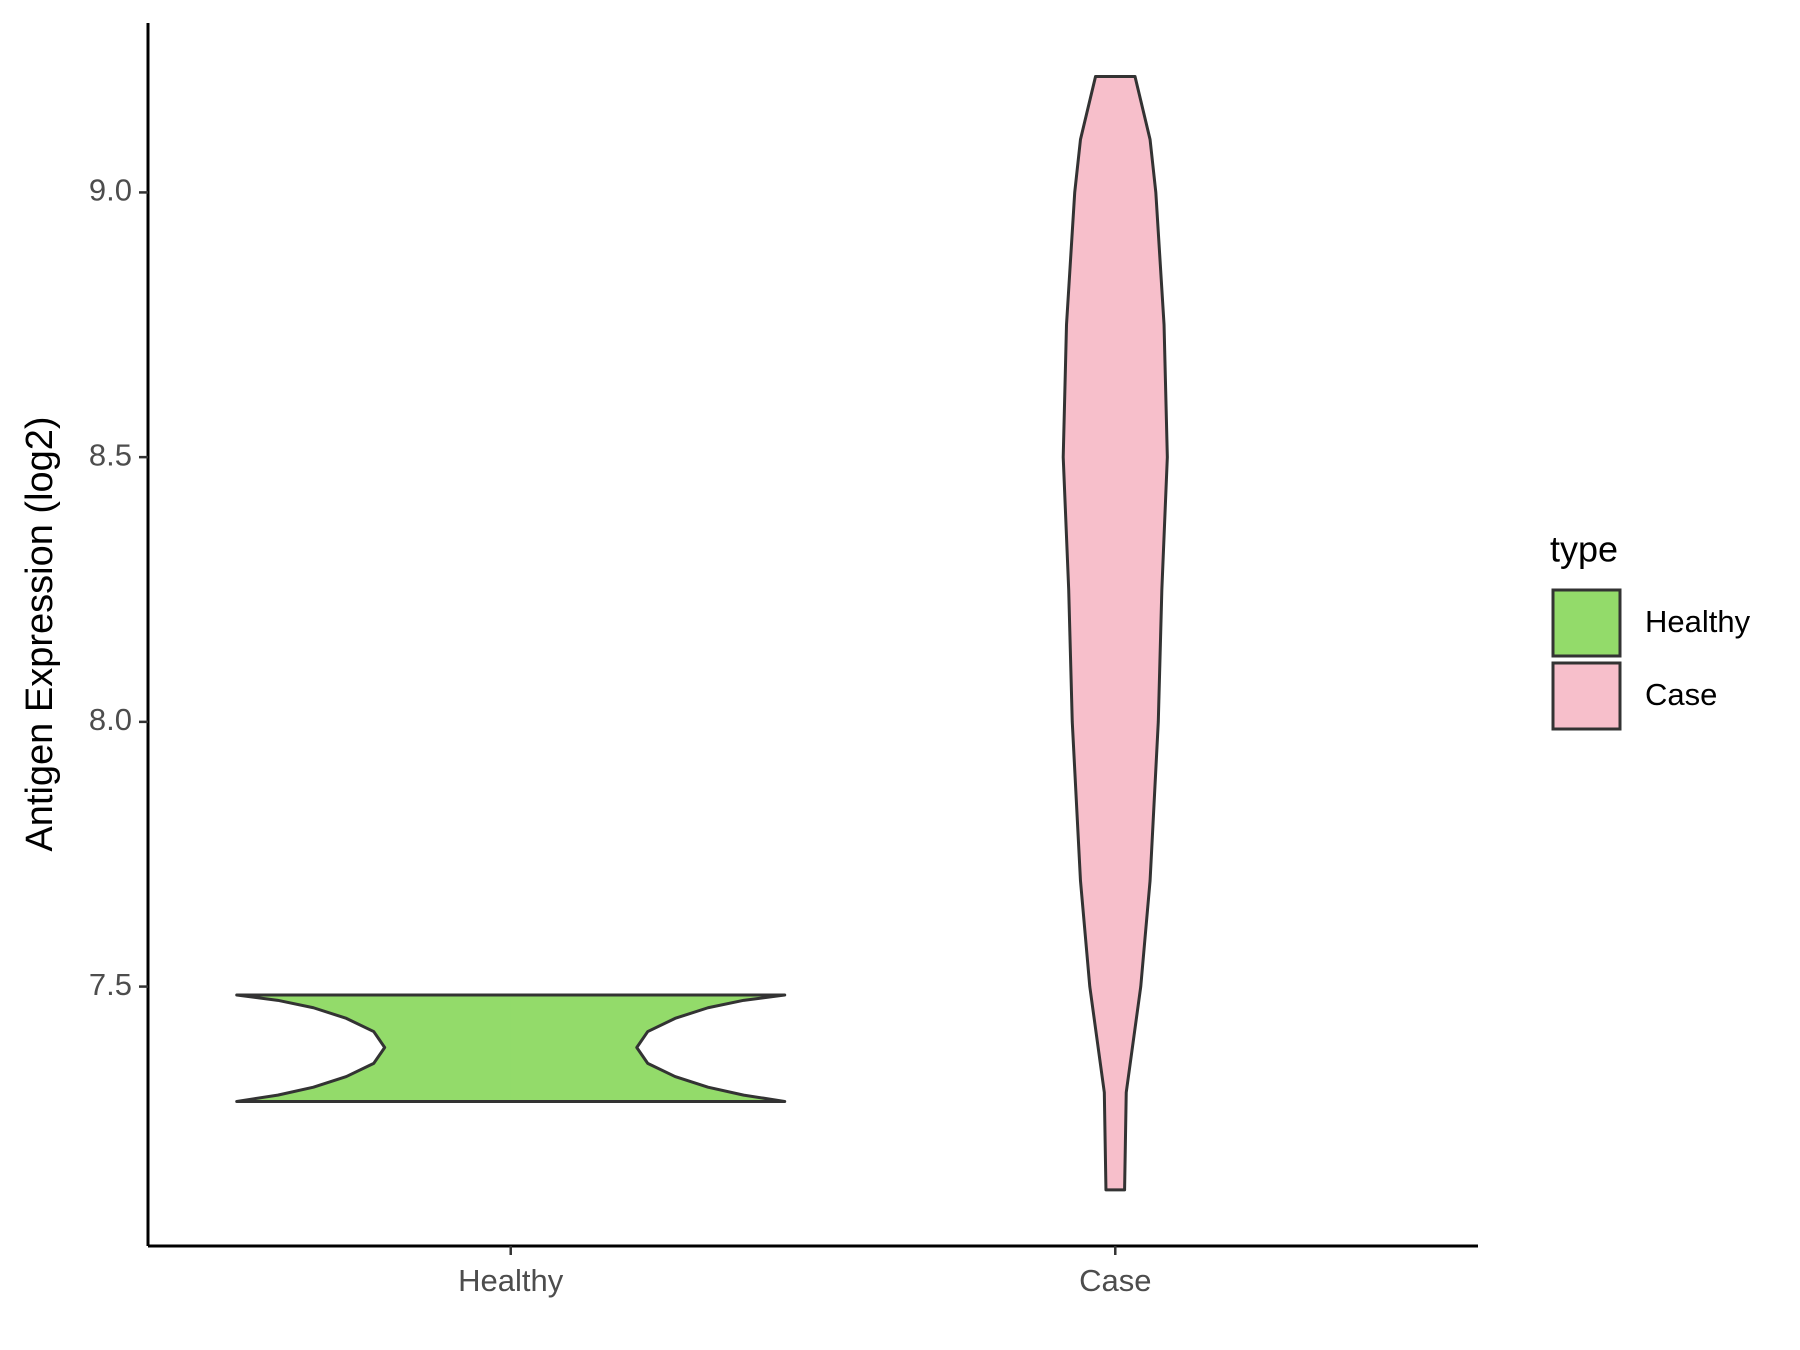  I want to click on x-tick-label: Case, so click(1115, 1280).